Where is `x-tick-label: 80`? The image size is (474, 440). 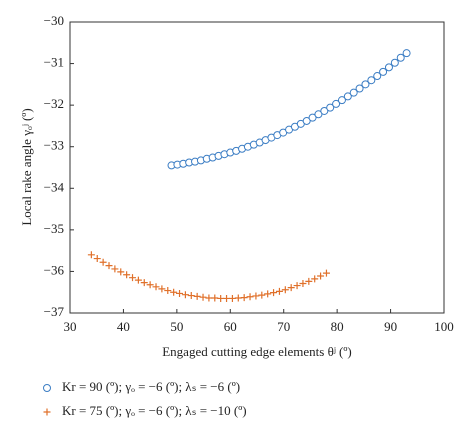
x-tick-label: 80 is located at coordinates (337, 326).